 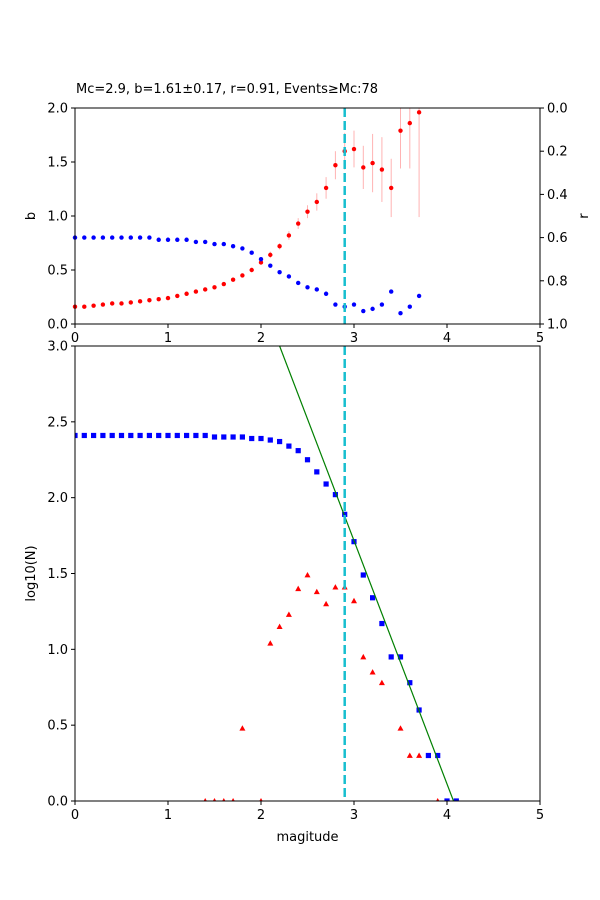 What do you see at coordinates (540, 338) in the screenshot?
I see `top-x-tick-label: 5` at bounding box center [540, 338].